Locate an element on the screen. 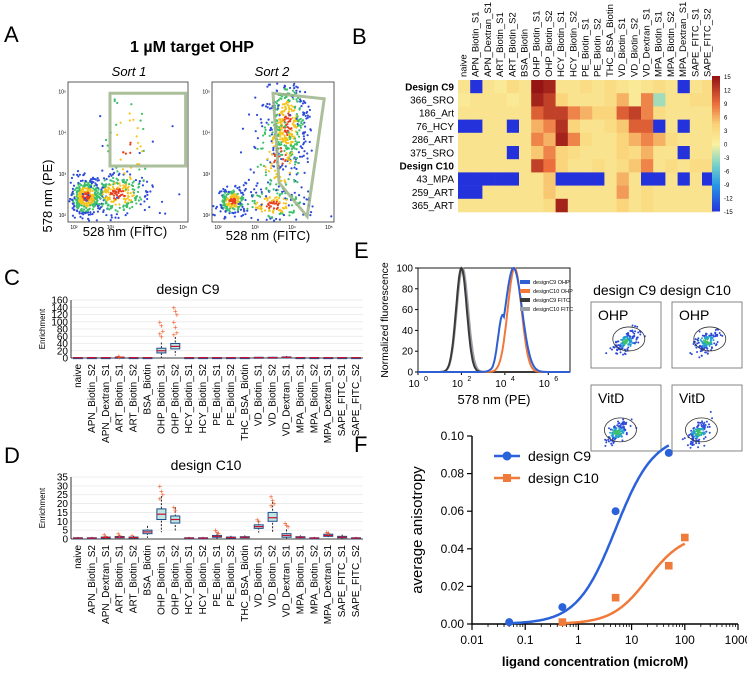 The height and width of the screenshot is (673, 747). fit-curve is located at coordinates (589, 534).